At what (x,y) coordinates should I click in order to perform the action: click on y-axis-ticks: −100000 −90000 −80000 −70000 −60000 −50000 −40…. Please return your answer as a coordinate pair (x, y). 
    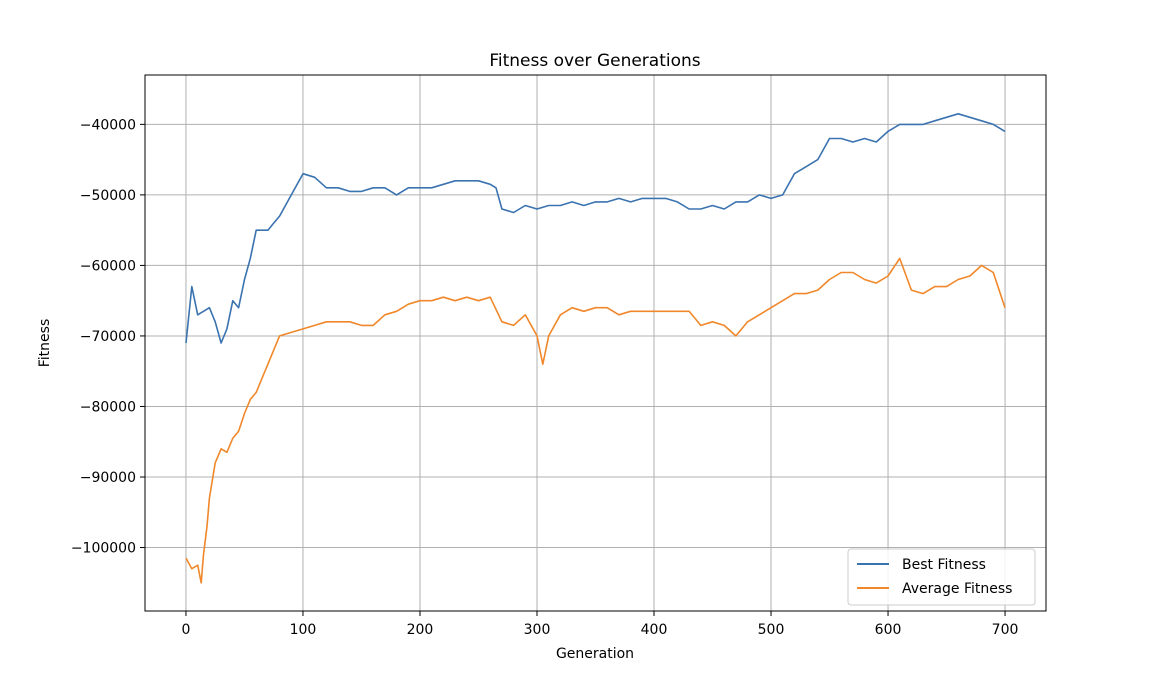
    Looking at the image, I should click on (108, 337).